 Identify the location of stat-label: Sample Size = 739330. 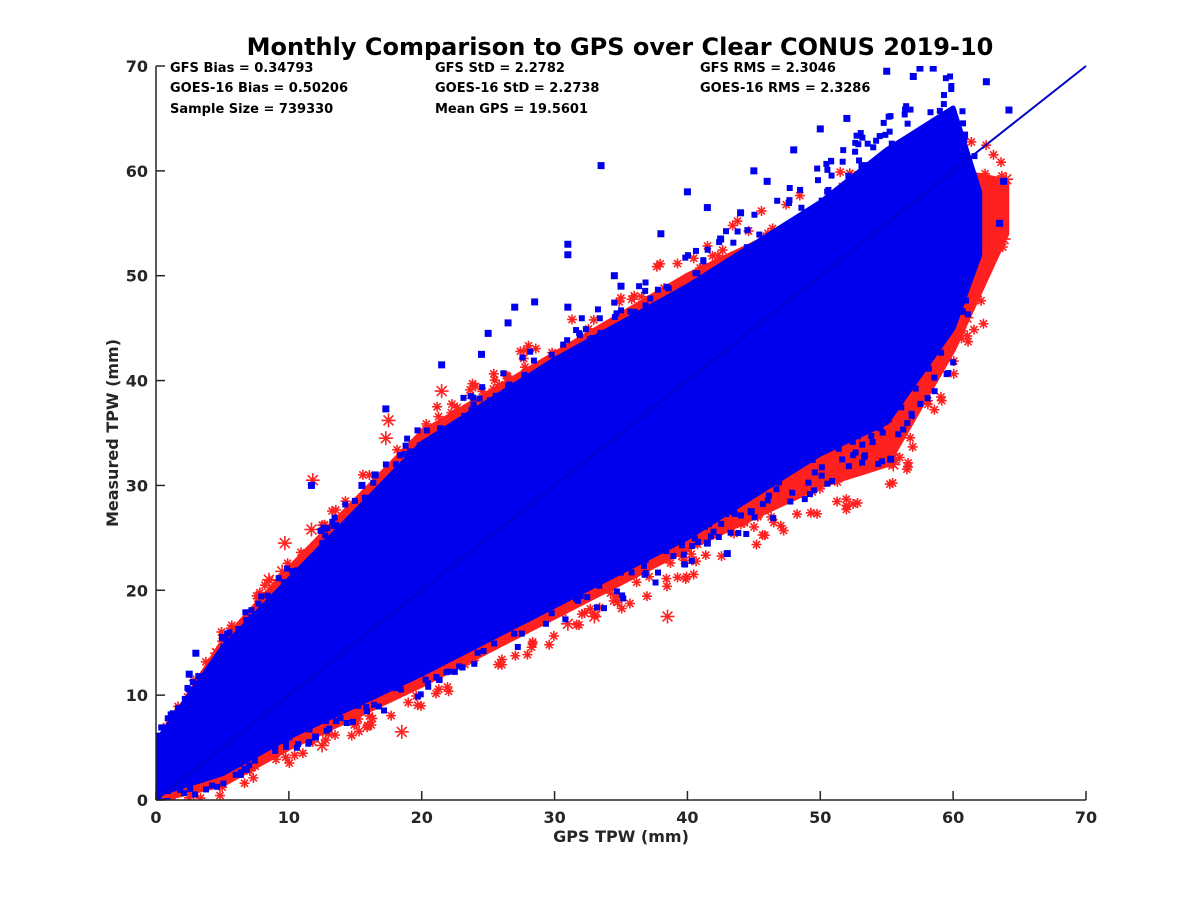
(251, 109).